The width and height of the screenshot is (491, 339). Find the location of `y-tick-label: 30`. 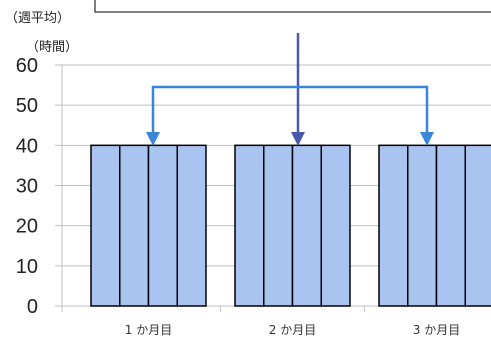

y-tick-label: 30 is located at coordinates (27, 187).